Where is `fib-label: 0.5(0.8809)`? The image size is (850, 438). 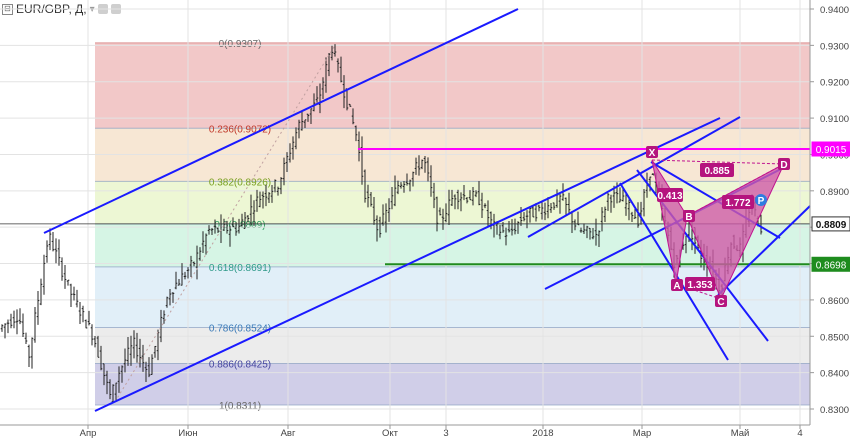
fib-label: 0.5(0.8809) is located at coordinates (239, 225).